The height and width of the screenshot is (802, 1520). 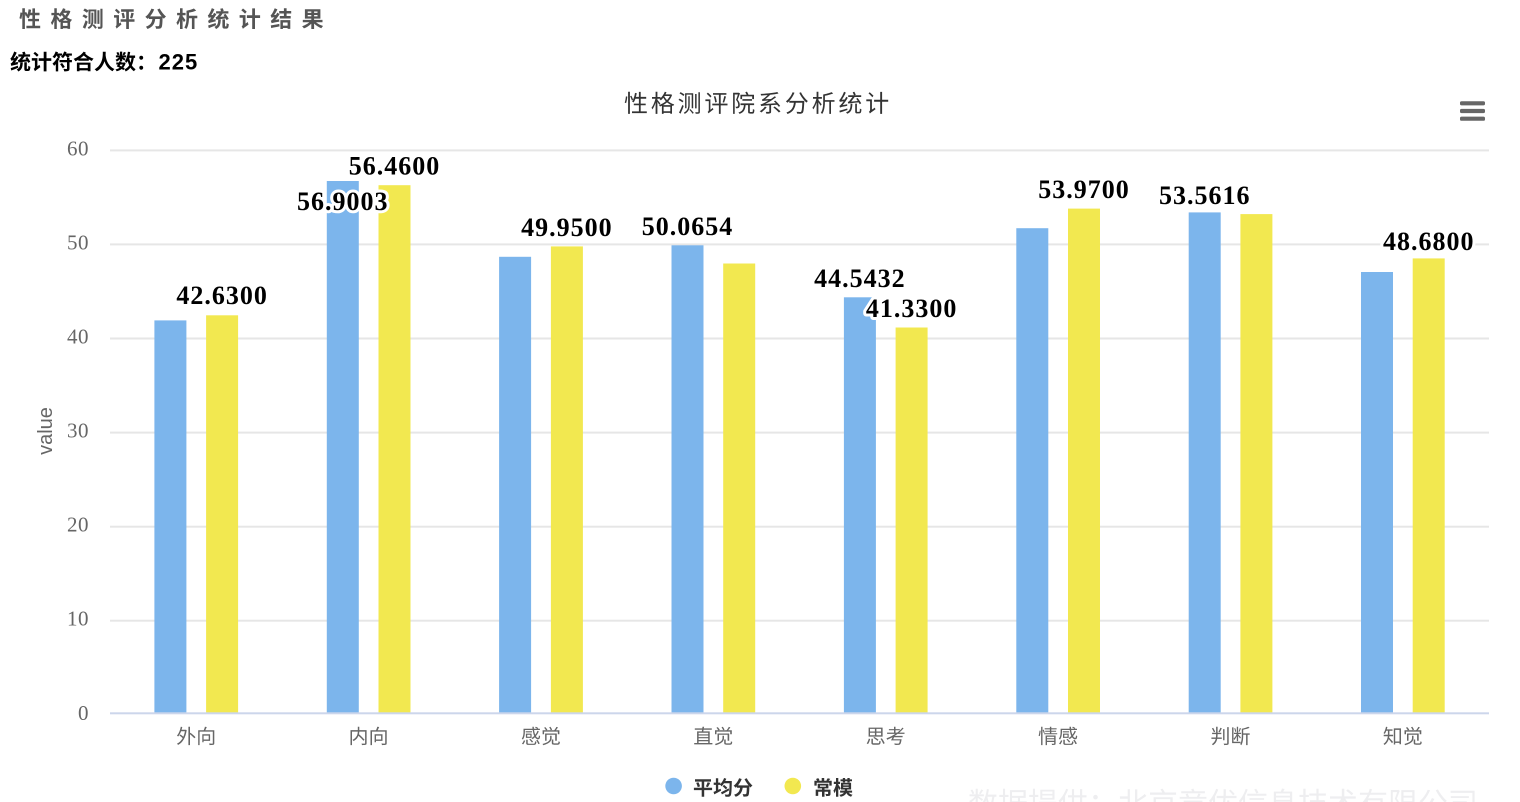 I want to click on svg-text: 42.6300, so click(x=222, y=295).